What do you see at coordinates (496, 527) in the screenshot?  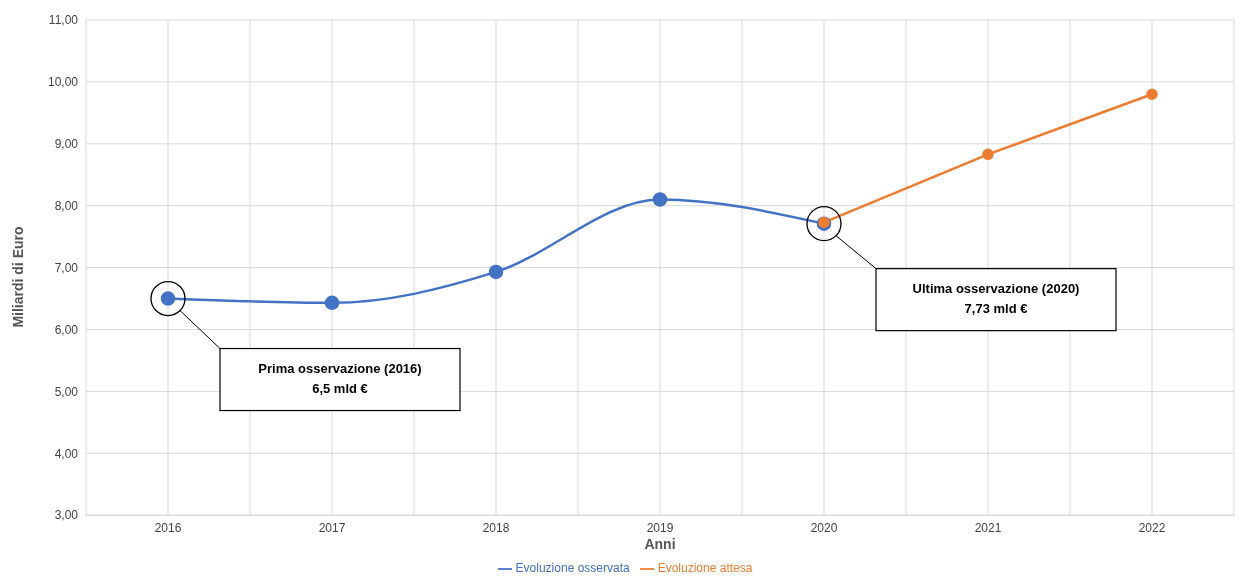 I see `x-tick-label: 2018` at bounding box center [496, 527].